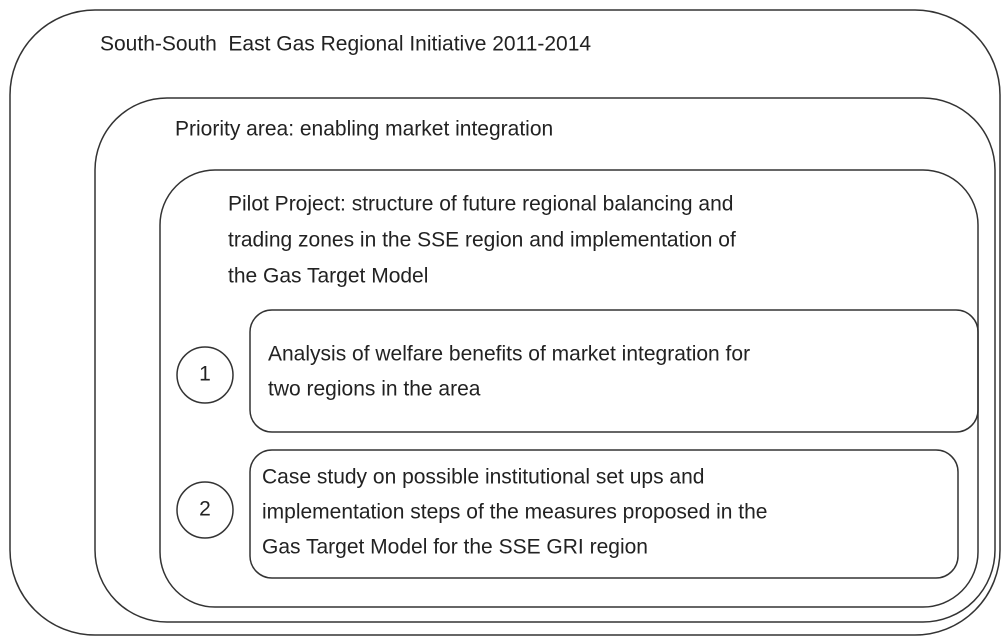 The image size is (1008, 643). Describe the element at coordinates (374, 389) in the screenshot. I see `step-line: two regions in the area` at that location.